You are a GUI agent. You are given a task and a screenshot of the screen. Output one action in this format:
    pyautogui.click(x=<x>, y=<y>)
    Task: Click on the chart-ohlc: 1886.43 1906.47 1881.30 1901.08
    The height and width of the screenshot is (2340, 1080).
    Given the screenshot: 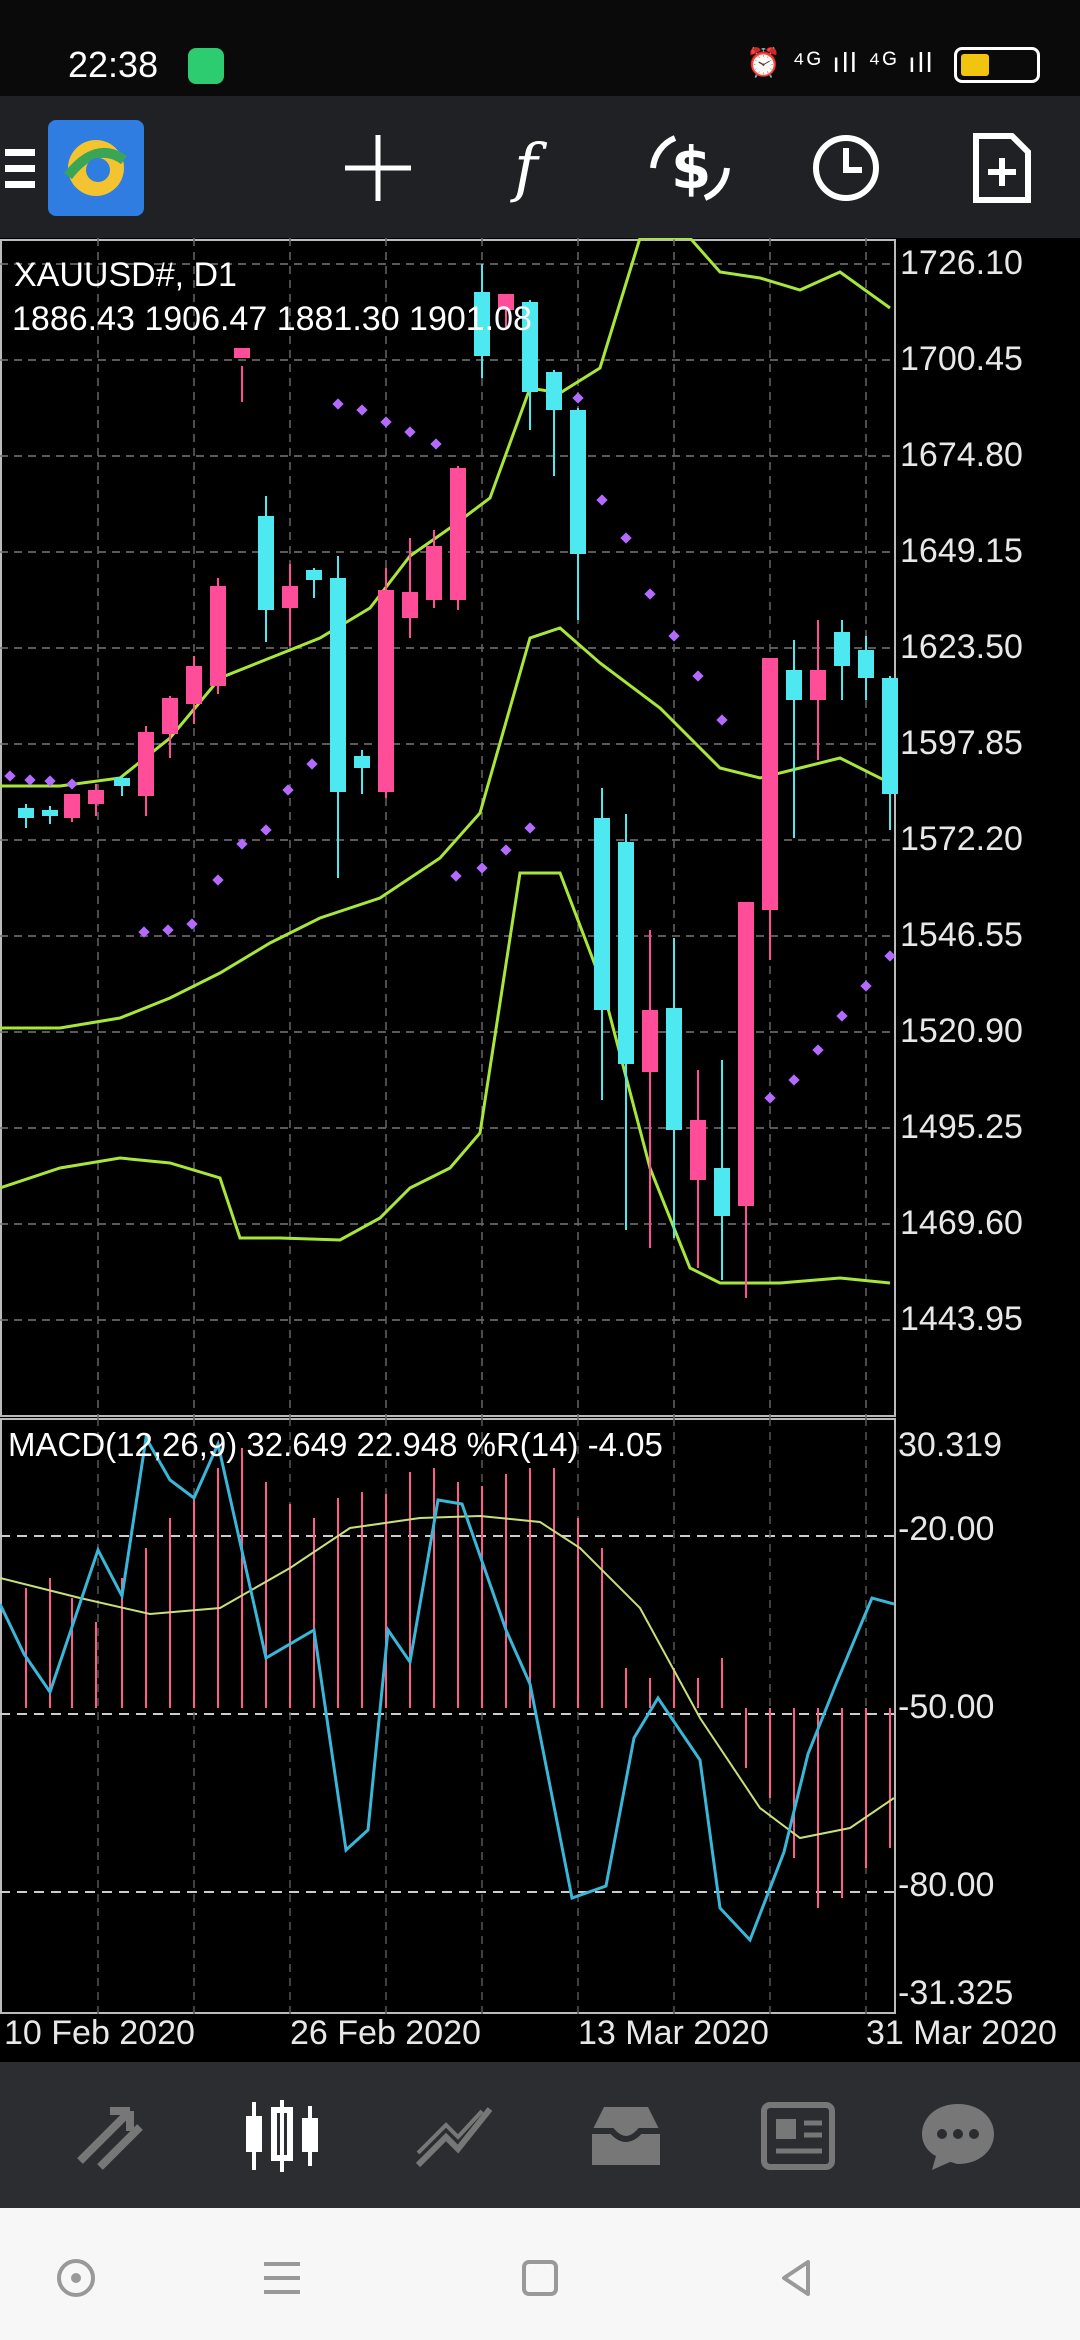 What is the action you would take?
    pyautogui.click(x=272, y=319)
    